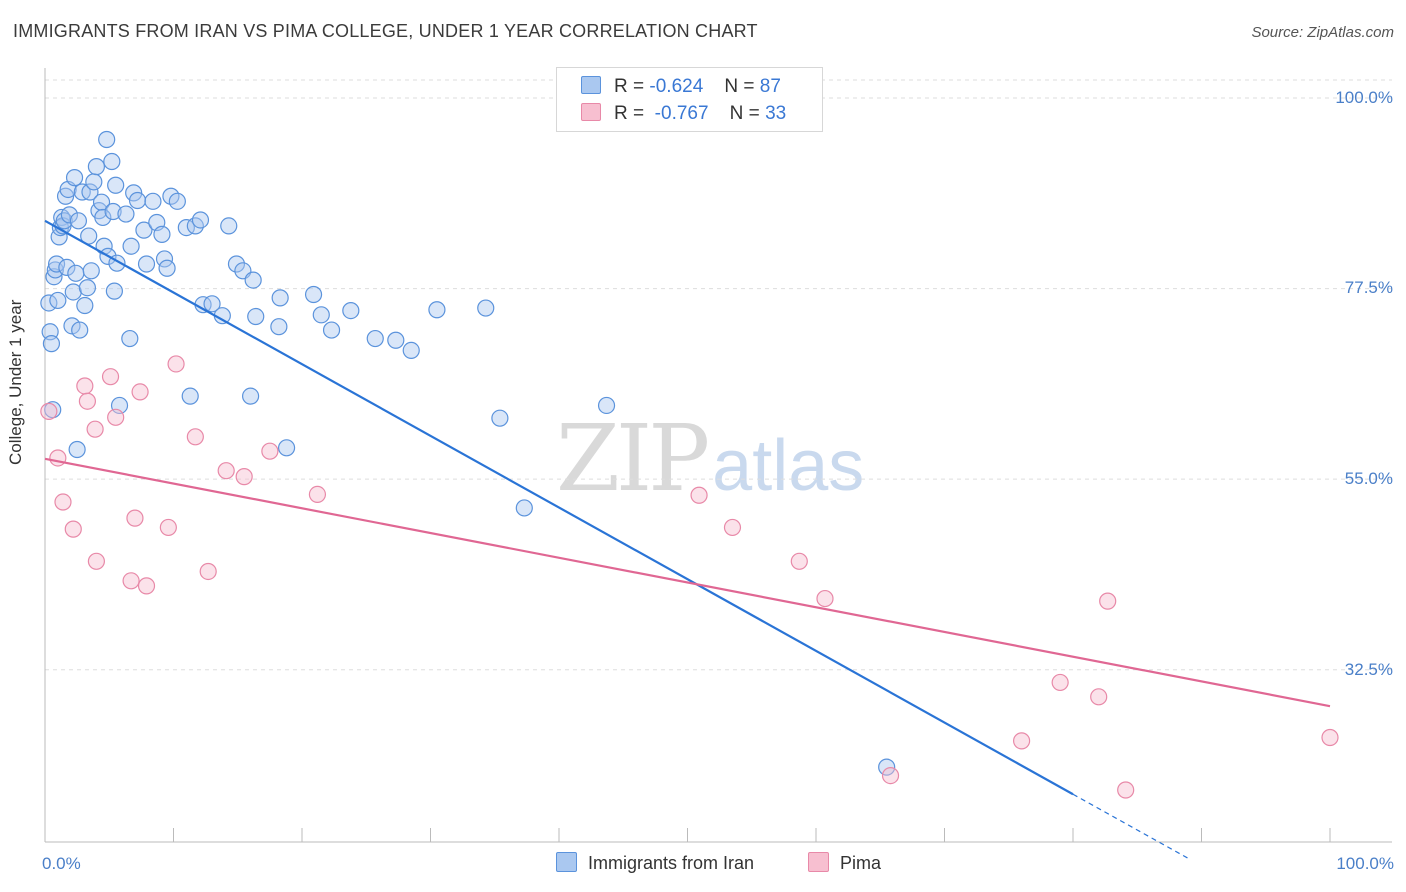  Describe the element at coordinates (770, 86) in the screenshot. I see `iran-n-value: 87` at that location.